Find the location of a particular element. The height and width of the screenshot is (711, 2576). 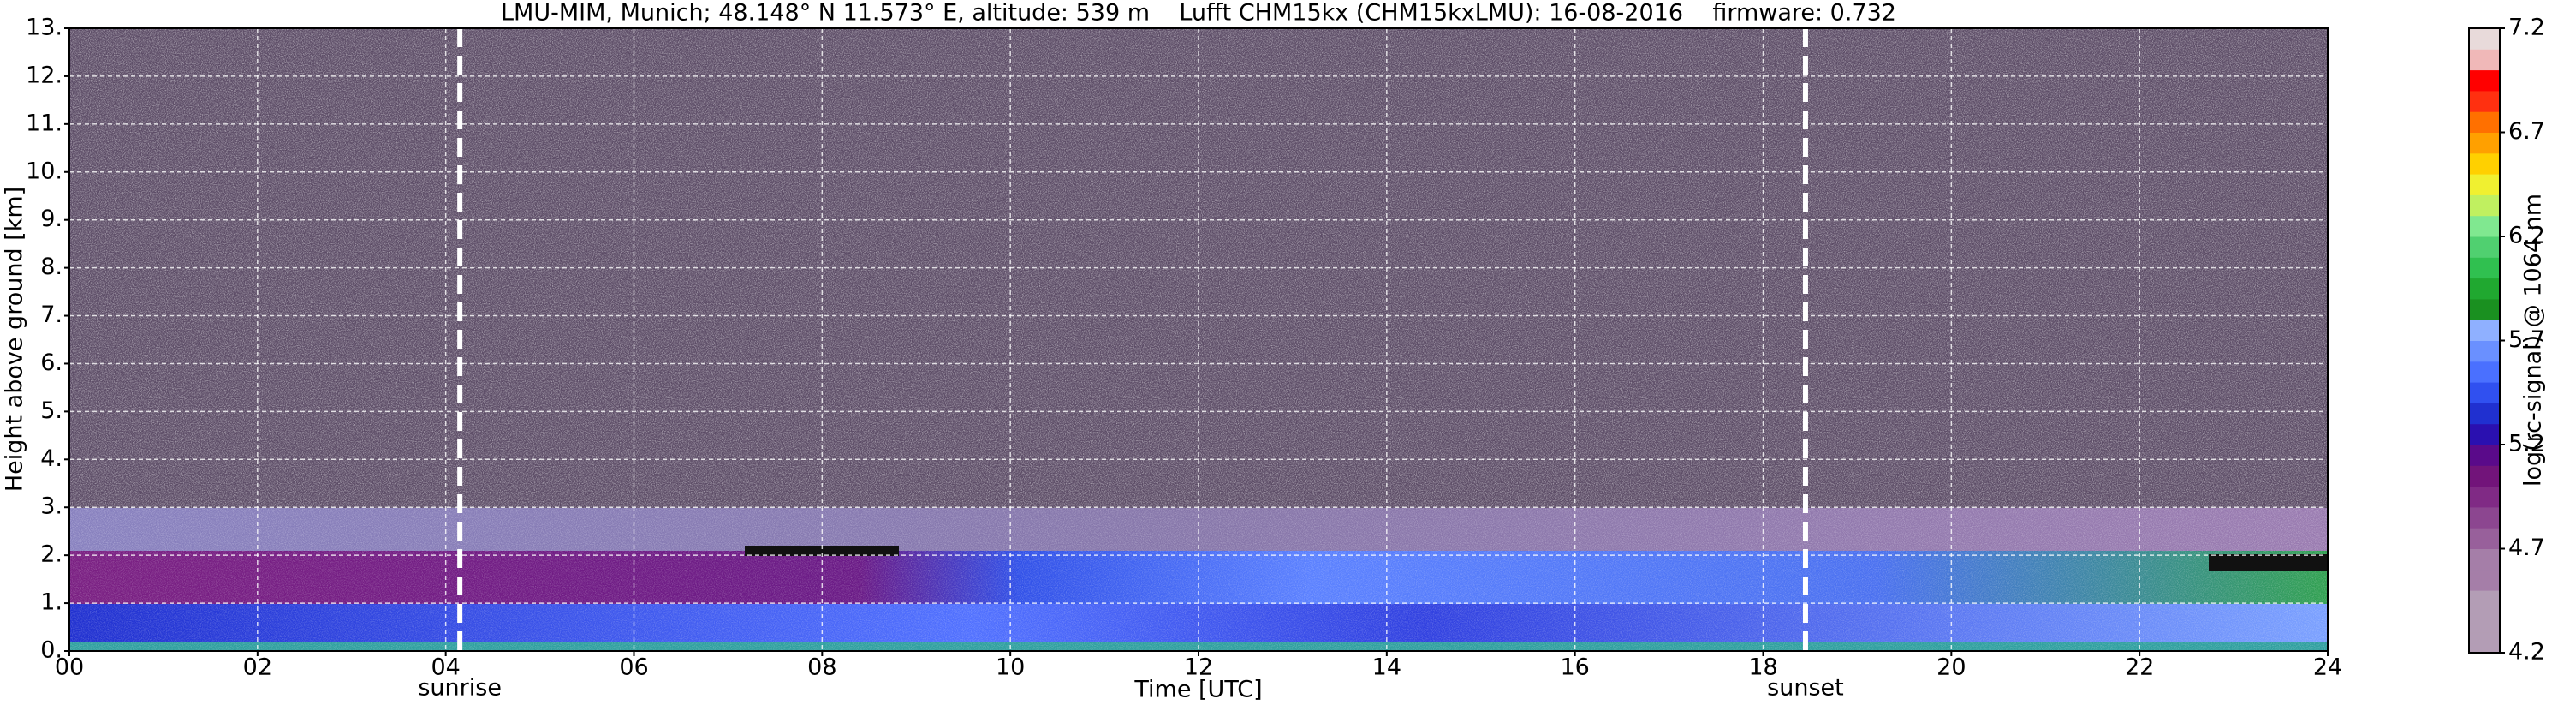

colorbar-tick-label: 4.2 is located at coordinates (2526, 653).